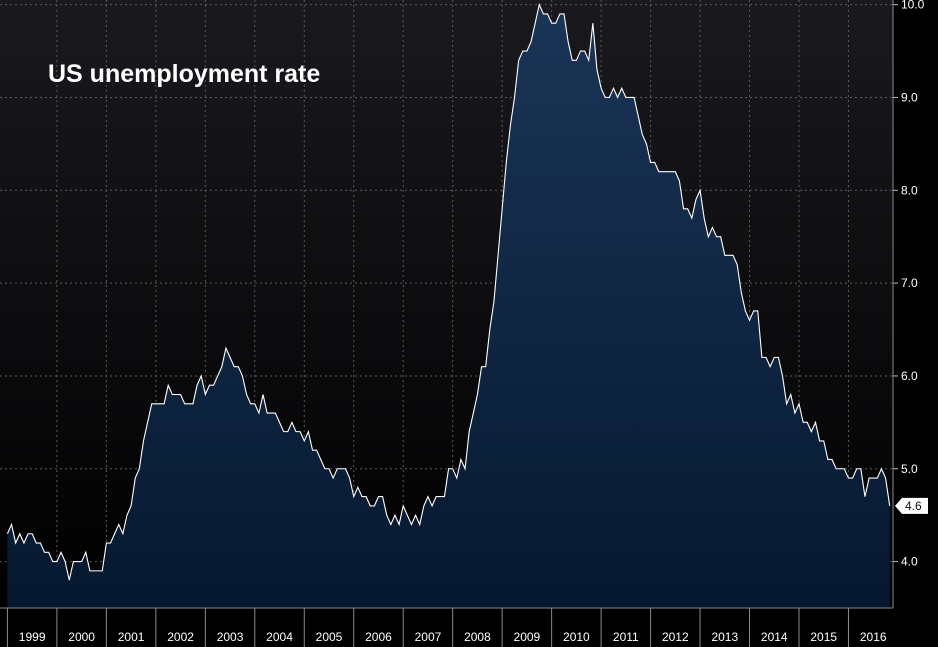 The image size is (938, 647). I want to click on y-tick-label: 6.0, so click(909, 376).